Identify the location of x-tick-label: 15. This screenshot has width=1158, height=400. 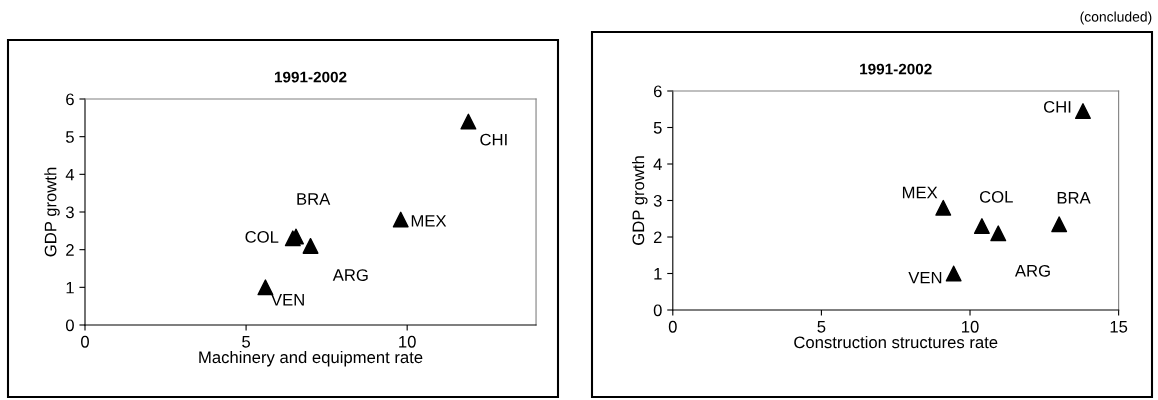
(1119, 327).